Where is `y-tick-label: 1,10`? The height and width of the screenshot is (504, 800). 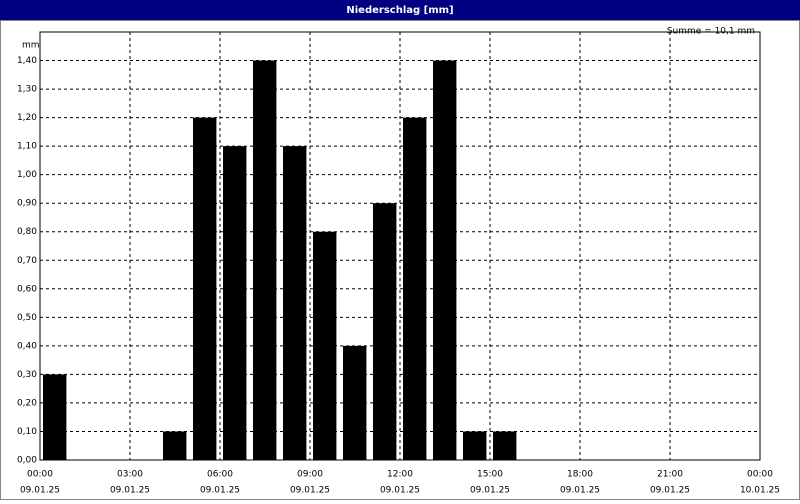
y-tick-label: 1,10 is located at coordinates (27, 147).